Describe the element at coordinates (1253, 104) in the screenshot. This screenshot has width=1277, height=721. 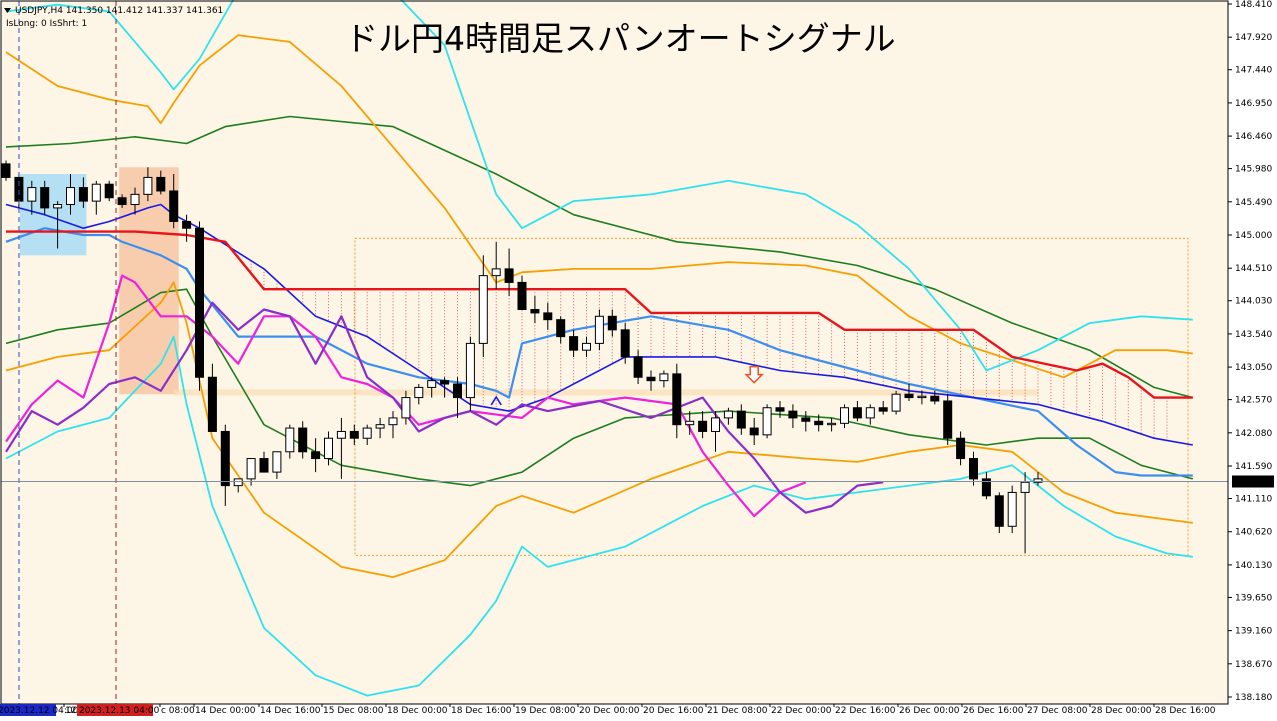
I see `y-tick-label: 146.950` at that location.